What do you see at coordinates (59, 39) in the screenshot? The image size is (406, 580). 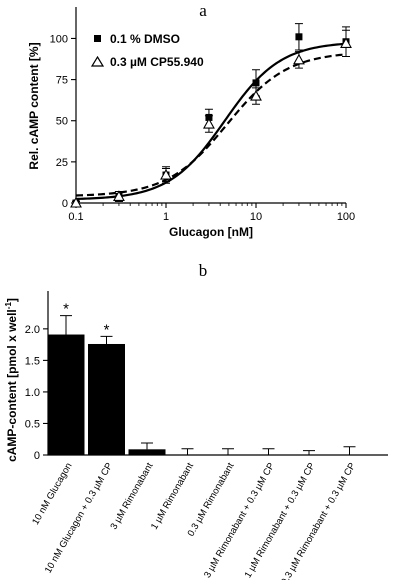 I see `panel-a-y-tick-label: 100` at bounding box center [59, 39].